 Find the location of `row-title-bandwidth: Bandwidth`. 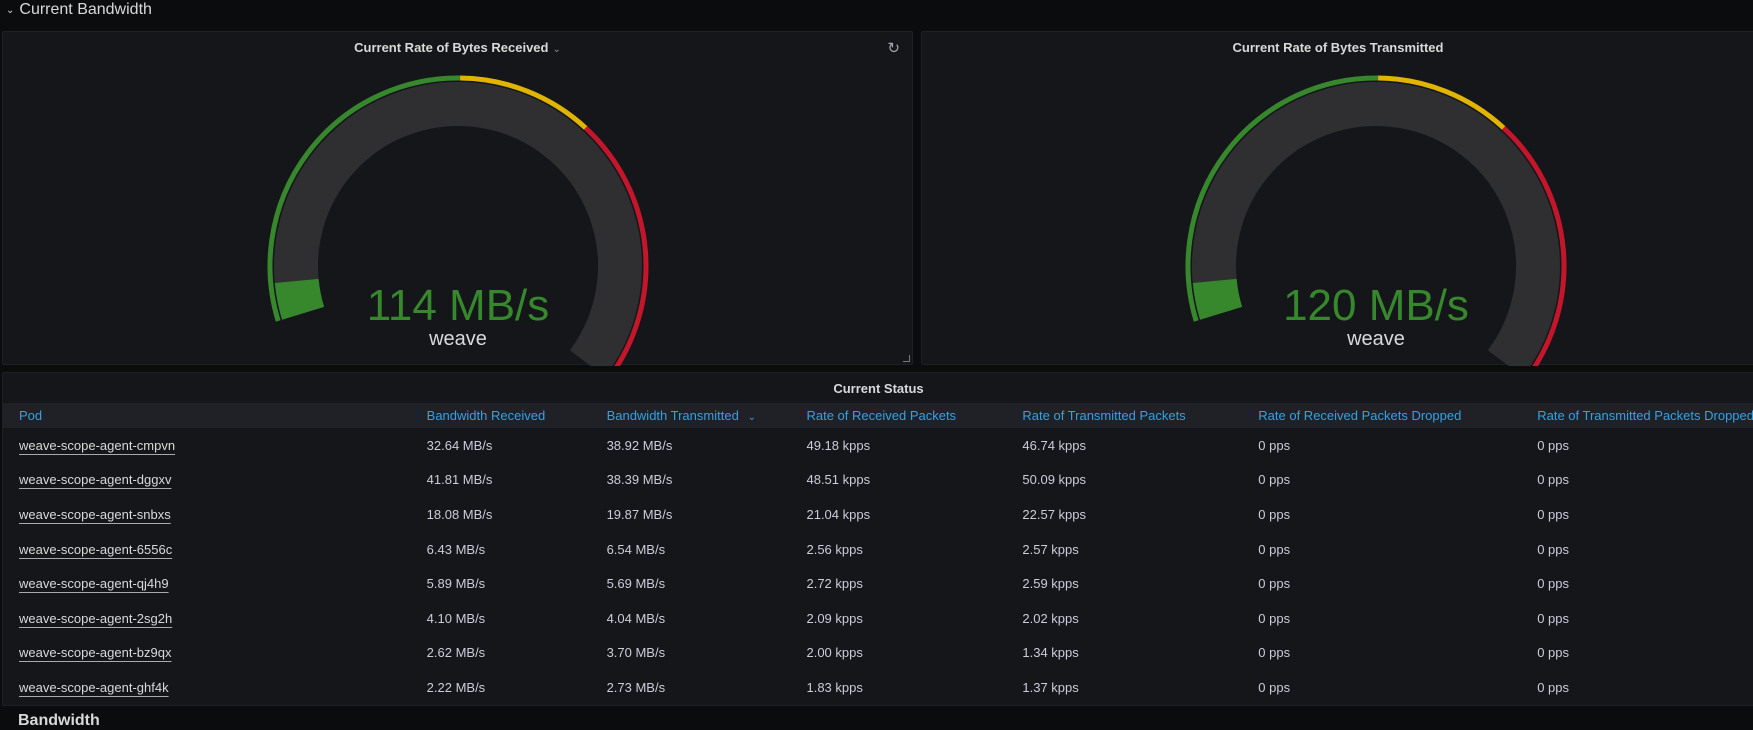

row-title-bandwidth: Bandwidth is located at coordinates (59, 720).